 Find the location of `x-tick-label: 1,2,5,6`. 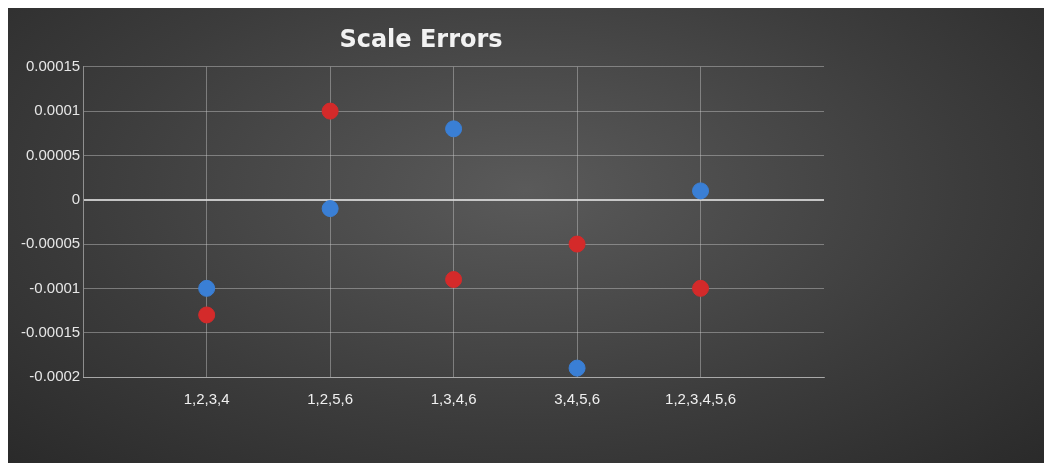

x-tick-label: 1,2,5,6 is located at coordinates (330, 399).